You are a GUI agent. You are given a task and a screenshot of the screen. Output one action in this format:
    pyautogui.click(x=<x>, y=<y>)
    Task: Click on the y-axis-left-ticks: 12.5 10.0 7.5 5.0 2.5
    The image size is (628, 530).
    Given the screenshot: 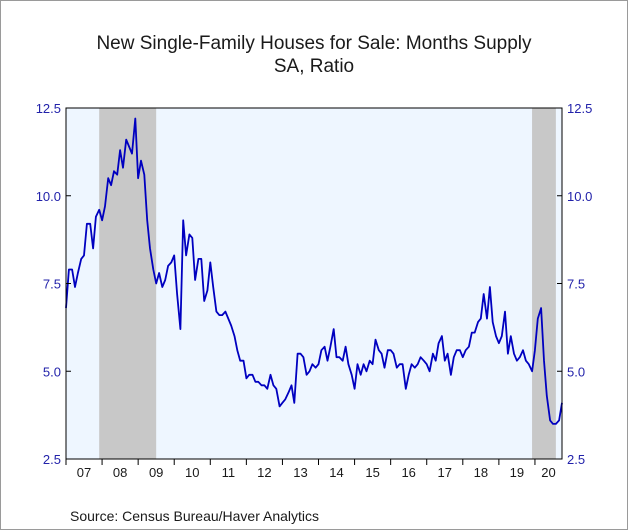 What is the action you would take?
    pyautogui.click(x=53, y=284)
    